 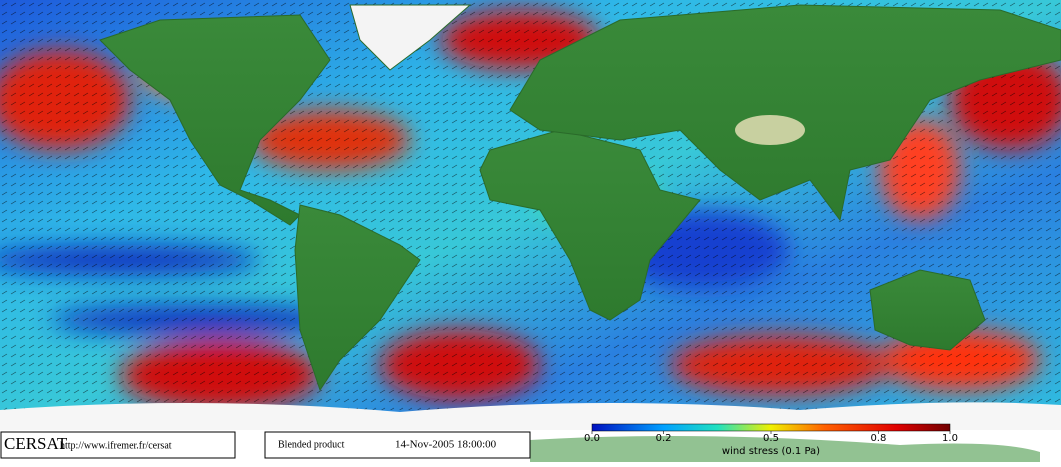 What do you see at coordinates (771, 438) in the screenshot?
I see `colorbar-tick-label: 0.5` at bounding box center [771, 438].